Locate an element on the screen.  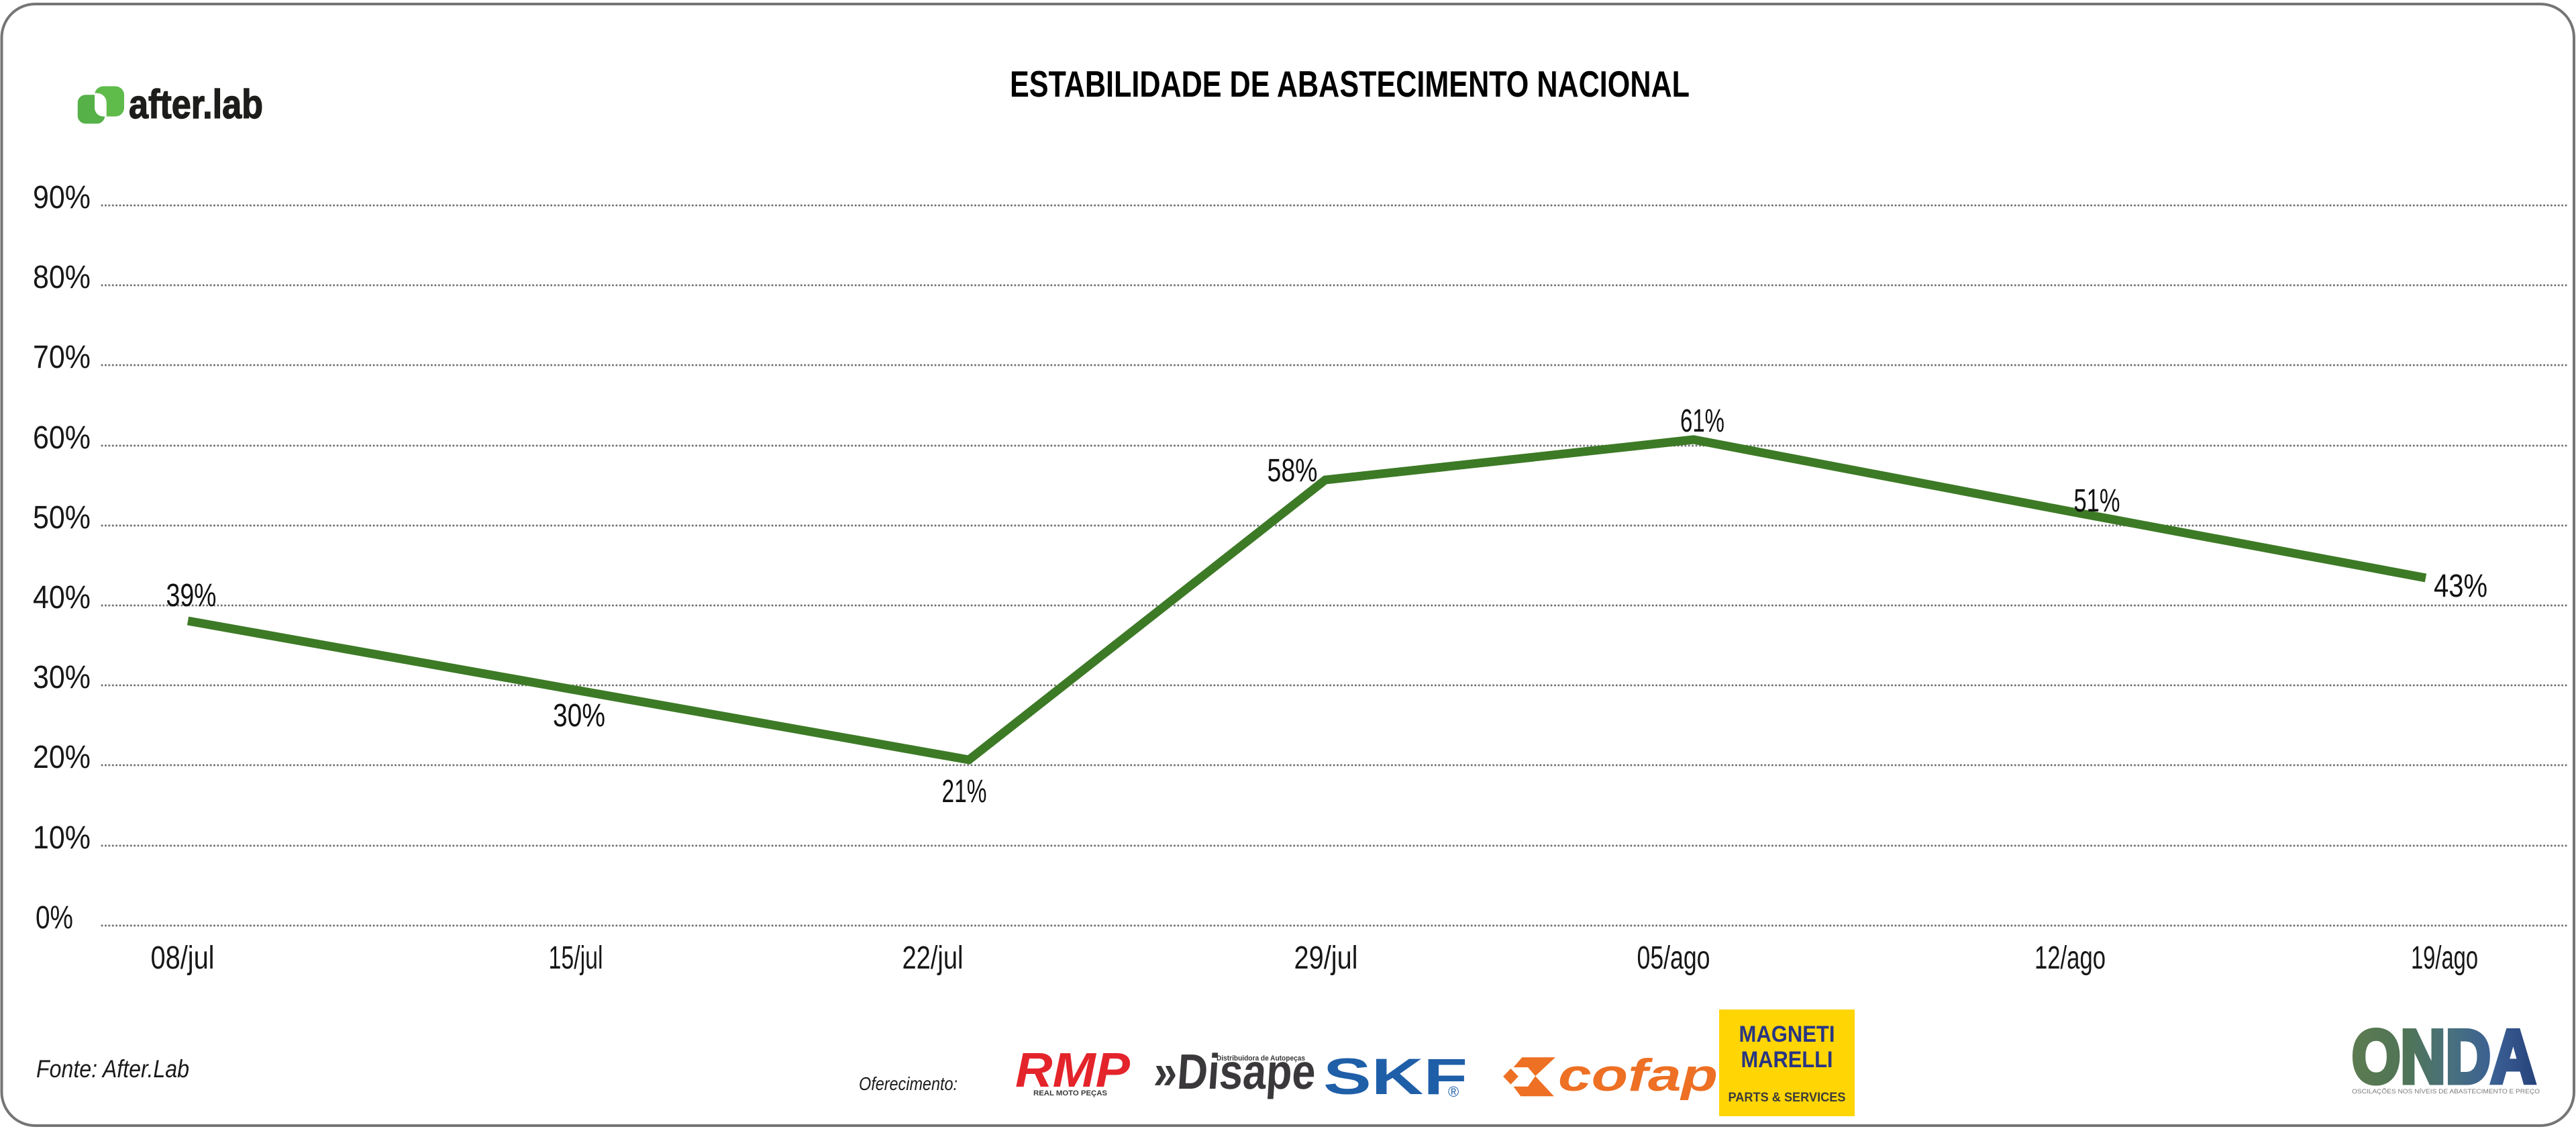
svg-text: cofap is located at coordinates (1638, 1075).